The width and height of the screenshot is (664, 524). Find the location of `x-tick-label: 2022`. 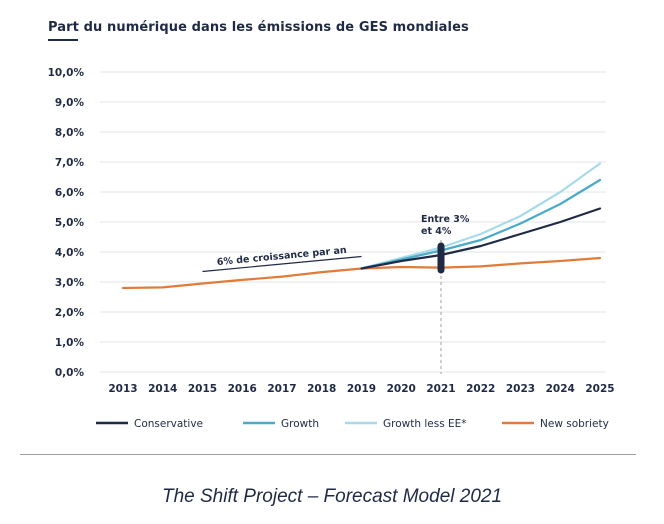

x-tick-label: 2022 is located at coordinates (480, 389).